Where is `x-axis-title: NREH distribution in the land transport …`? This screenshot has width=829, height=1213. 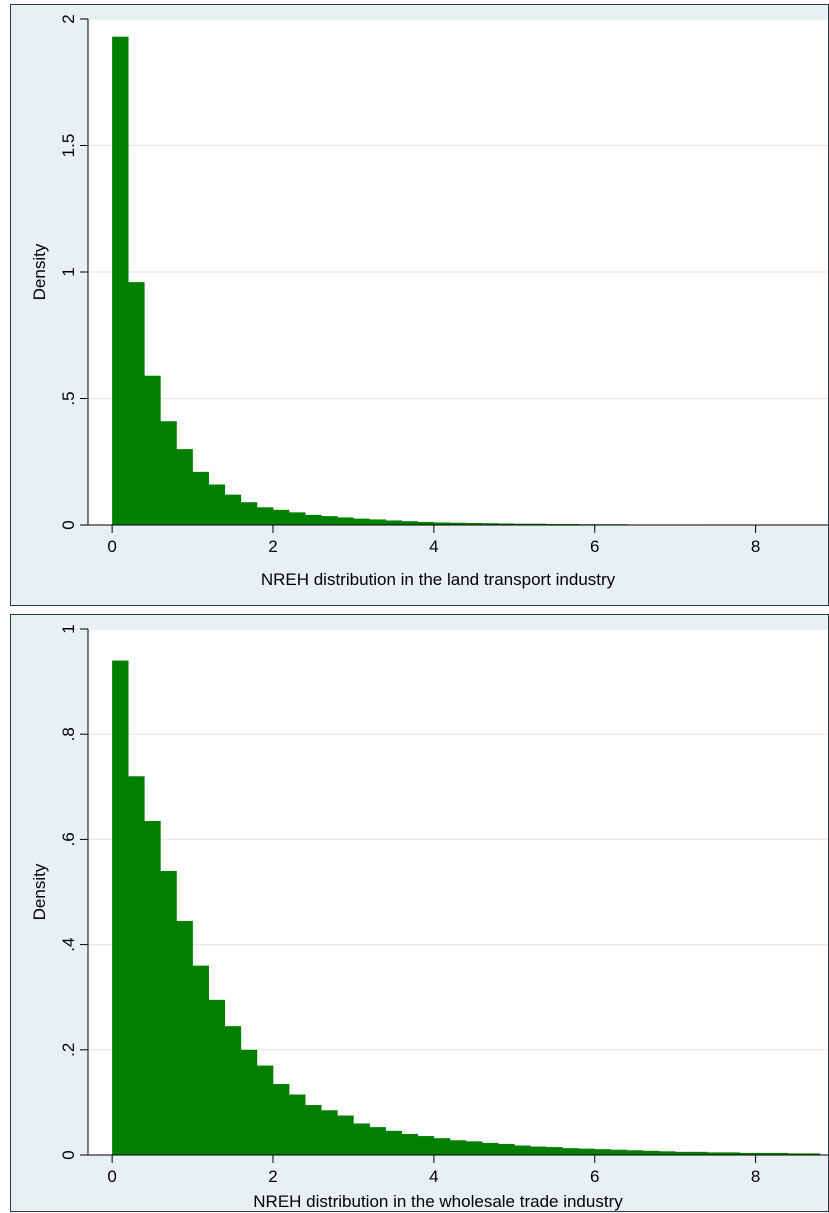 x-axis-title: NREH distribution in the land transport … is located at coordinates (438, 579).